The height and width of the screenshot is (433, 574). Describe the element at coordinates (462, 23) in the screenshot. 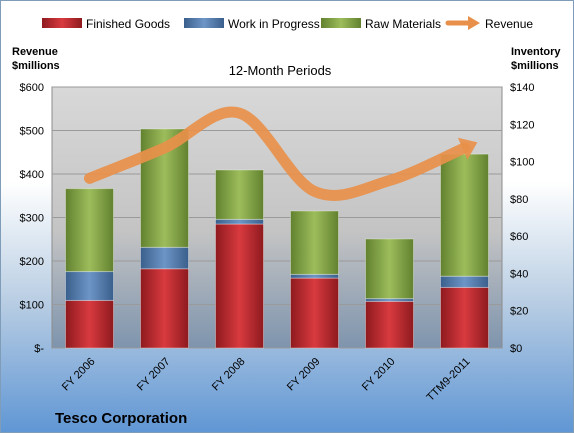

I see `legend-swatch-revenue` at that location.